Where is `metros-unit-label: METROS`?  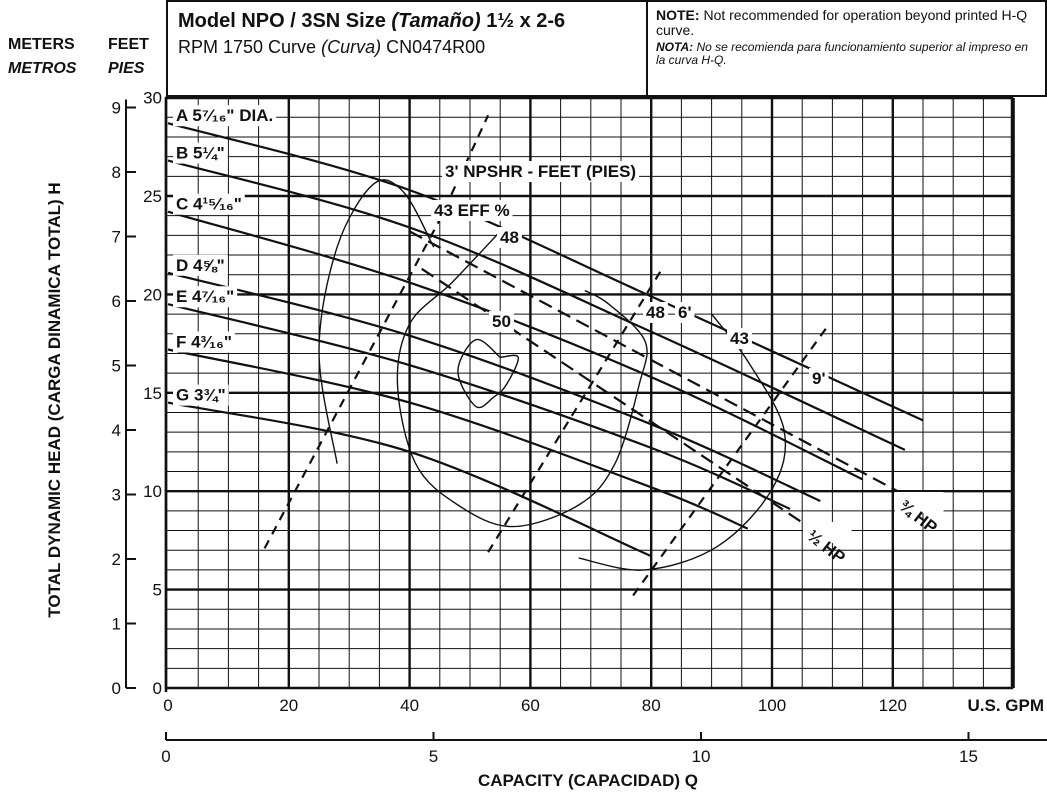
metros-unit-label: METROS is located at coordinates (42, 68).